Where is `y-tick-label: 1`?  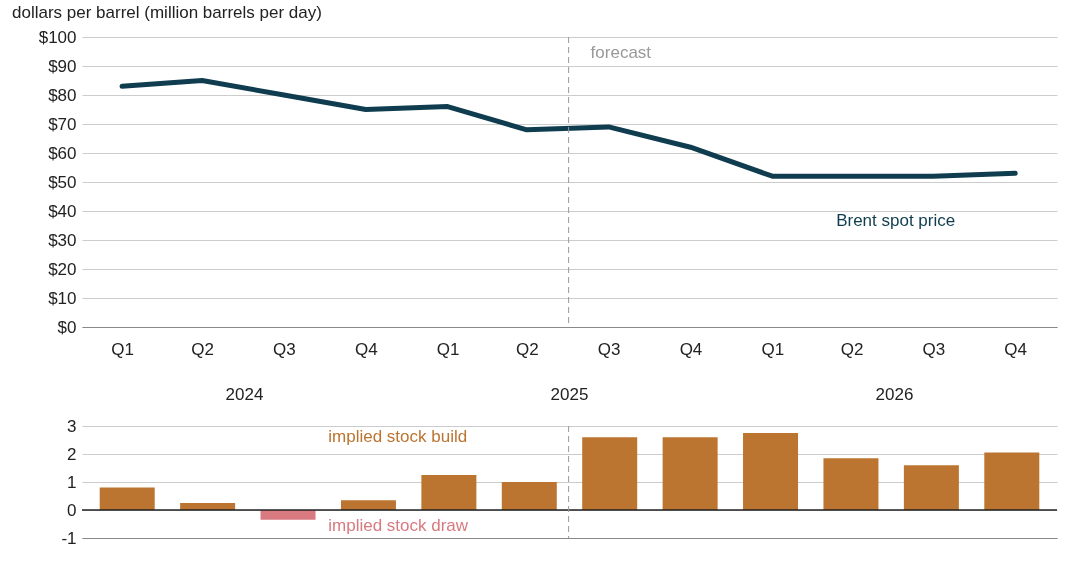 y-tick-label: 1 is located at coordinates (72, 482).